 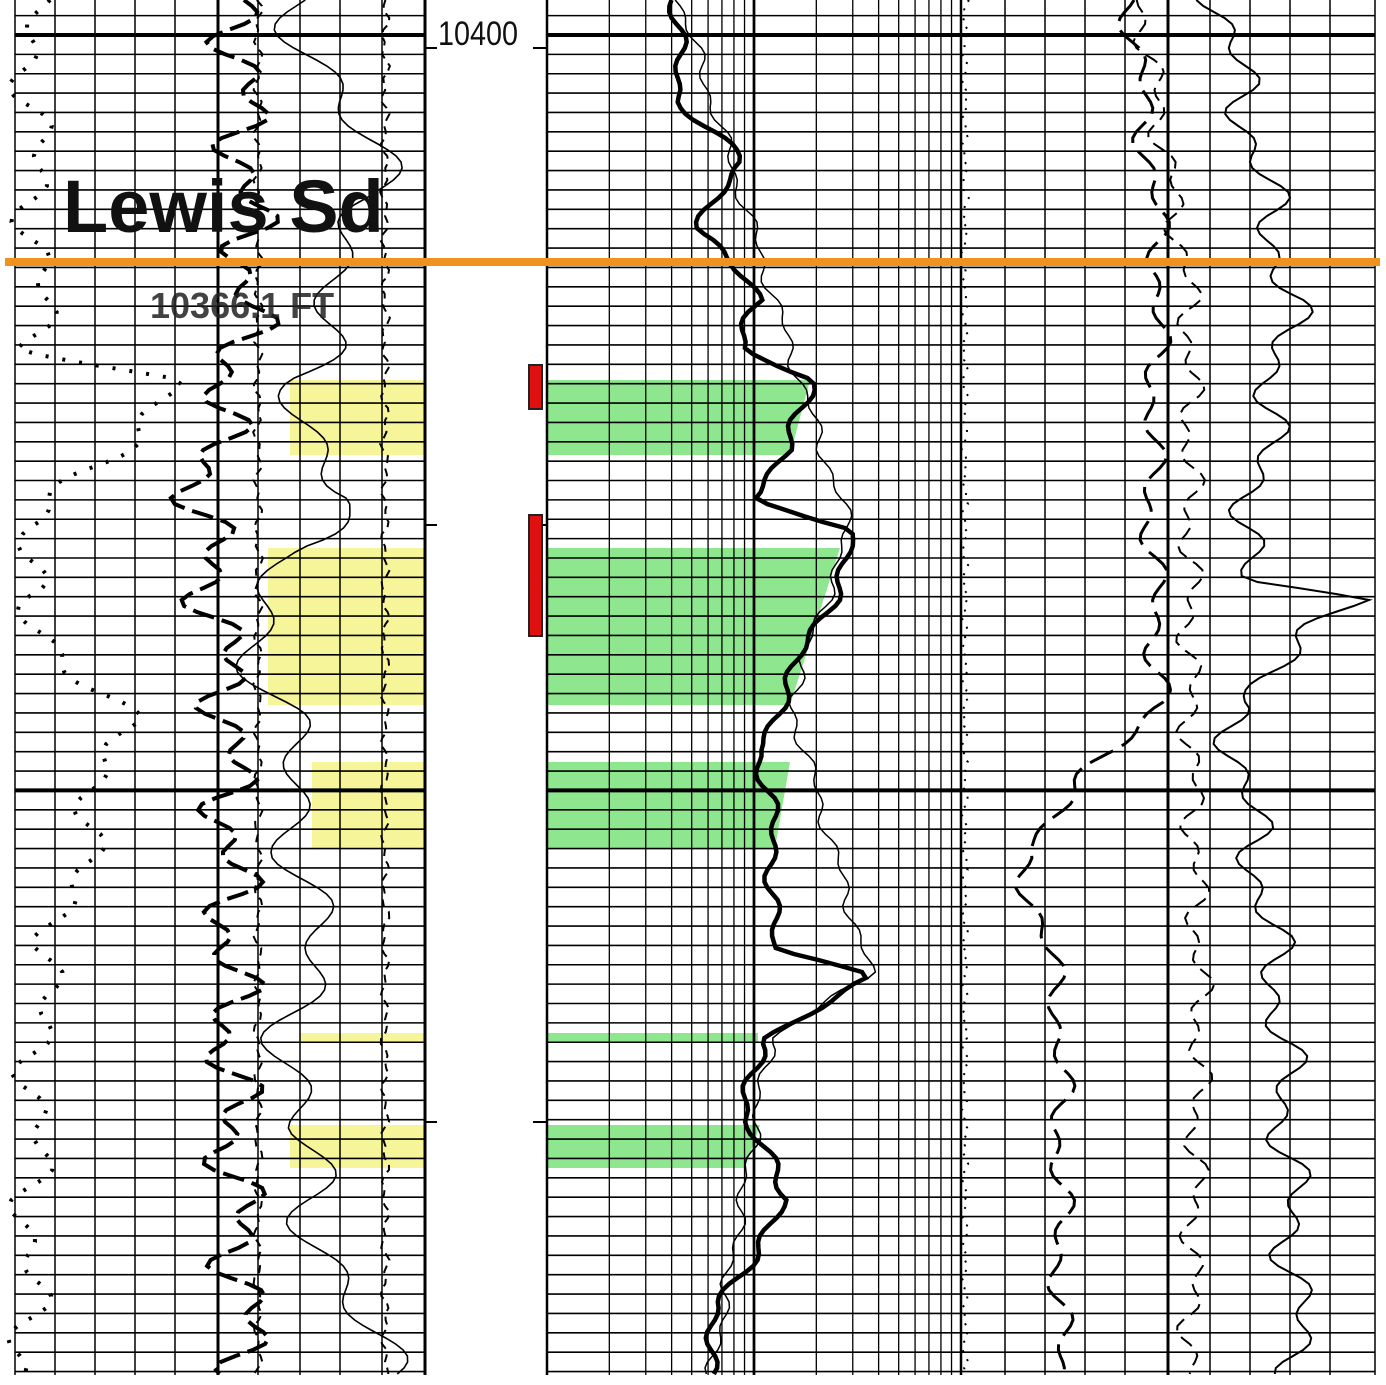 I want to click on formation-depth: 10366.1 FT, so click(x=242, y=305).